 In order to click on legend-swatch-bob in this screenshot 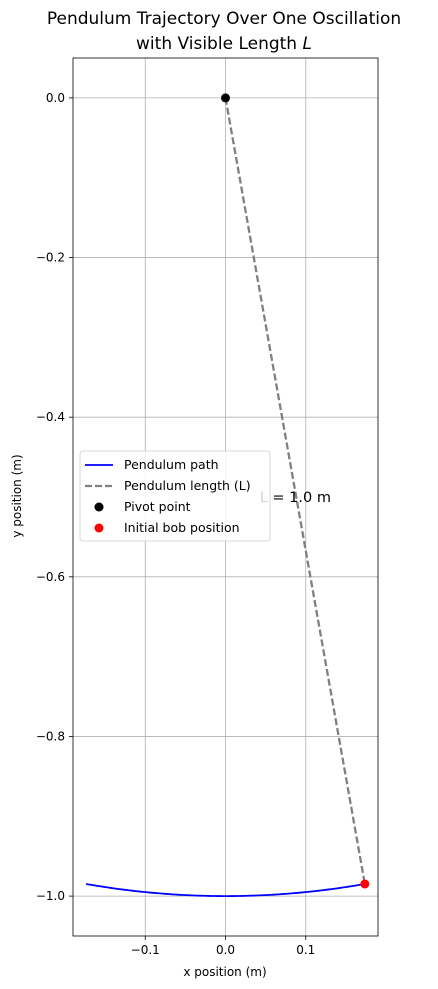, I will do `click(99, 528)`.